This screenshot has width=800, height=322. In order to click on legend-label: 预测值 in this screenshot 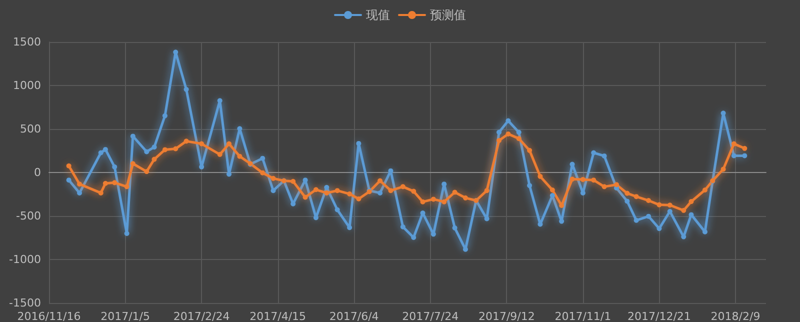, I will do `click(448, 15)`.